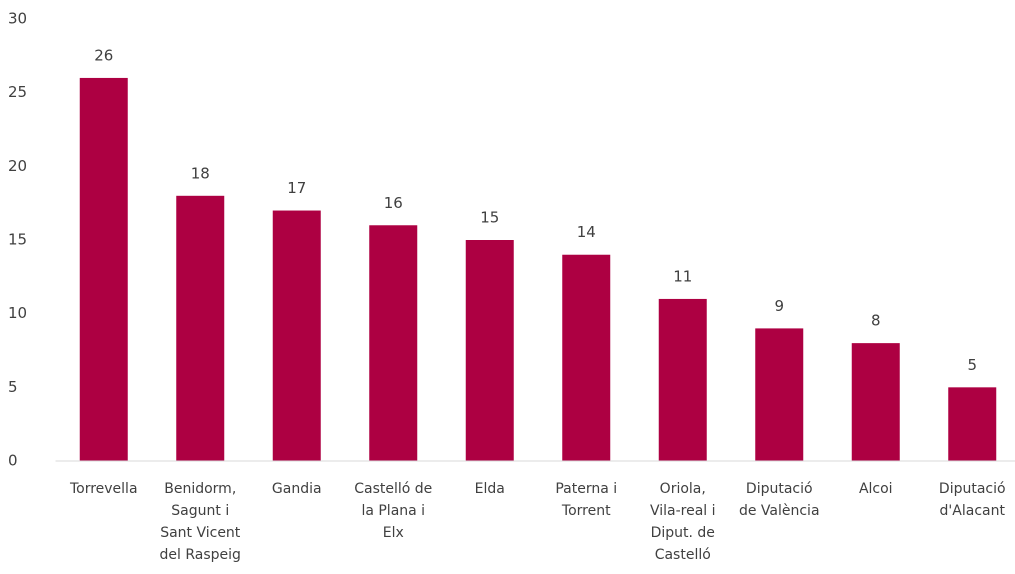 Image resolution: width=1015 pixels, height=574 pixels. I want to click on y-tick-label: 20, so click(17, 166).